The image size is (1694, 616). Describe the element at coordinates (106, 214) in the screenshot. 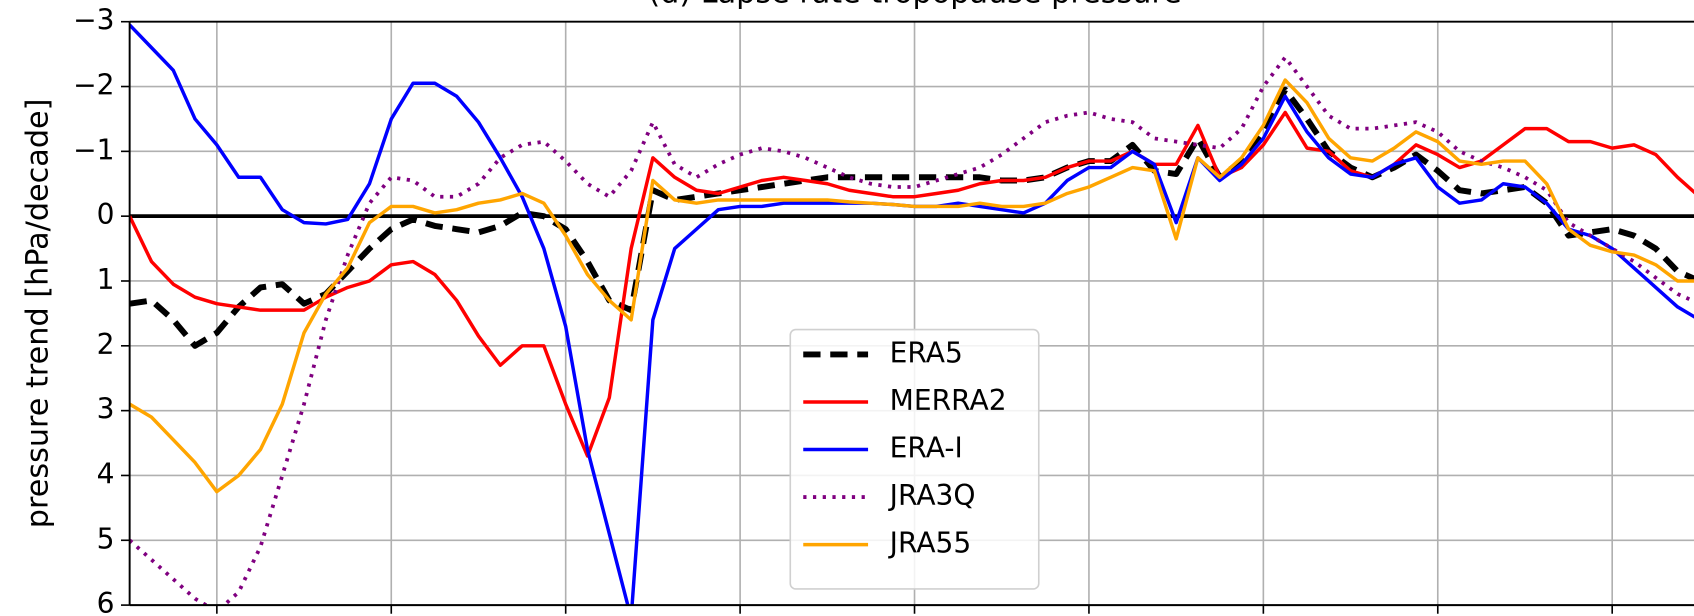

I see `y-tick-label: 0` at that location.